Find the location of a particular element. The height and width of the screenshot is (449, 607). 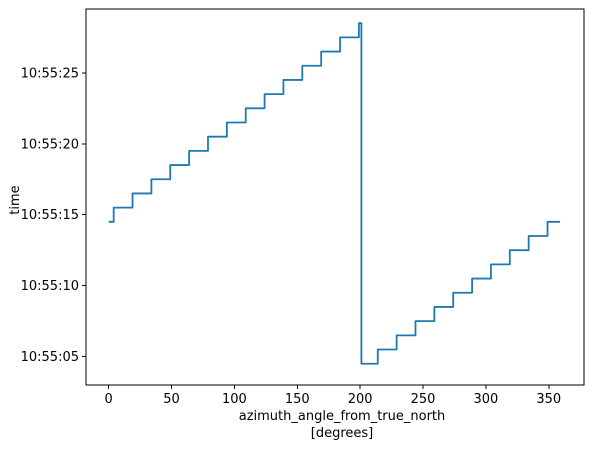

x-axis: 0 50 100 150 200 250 300 350 is located at coordinates (332, 396).